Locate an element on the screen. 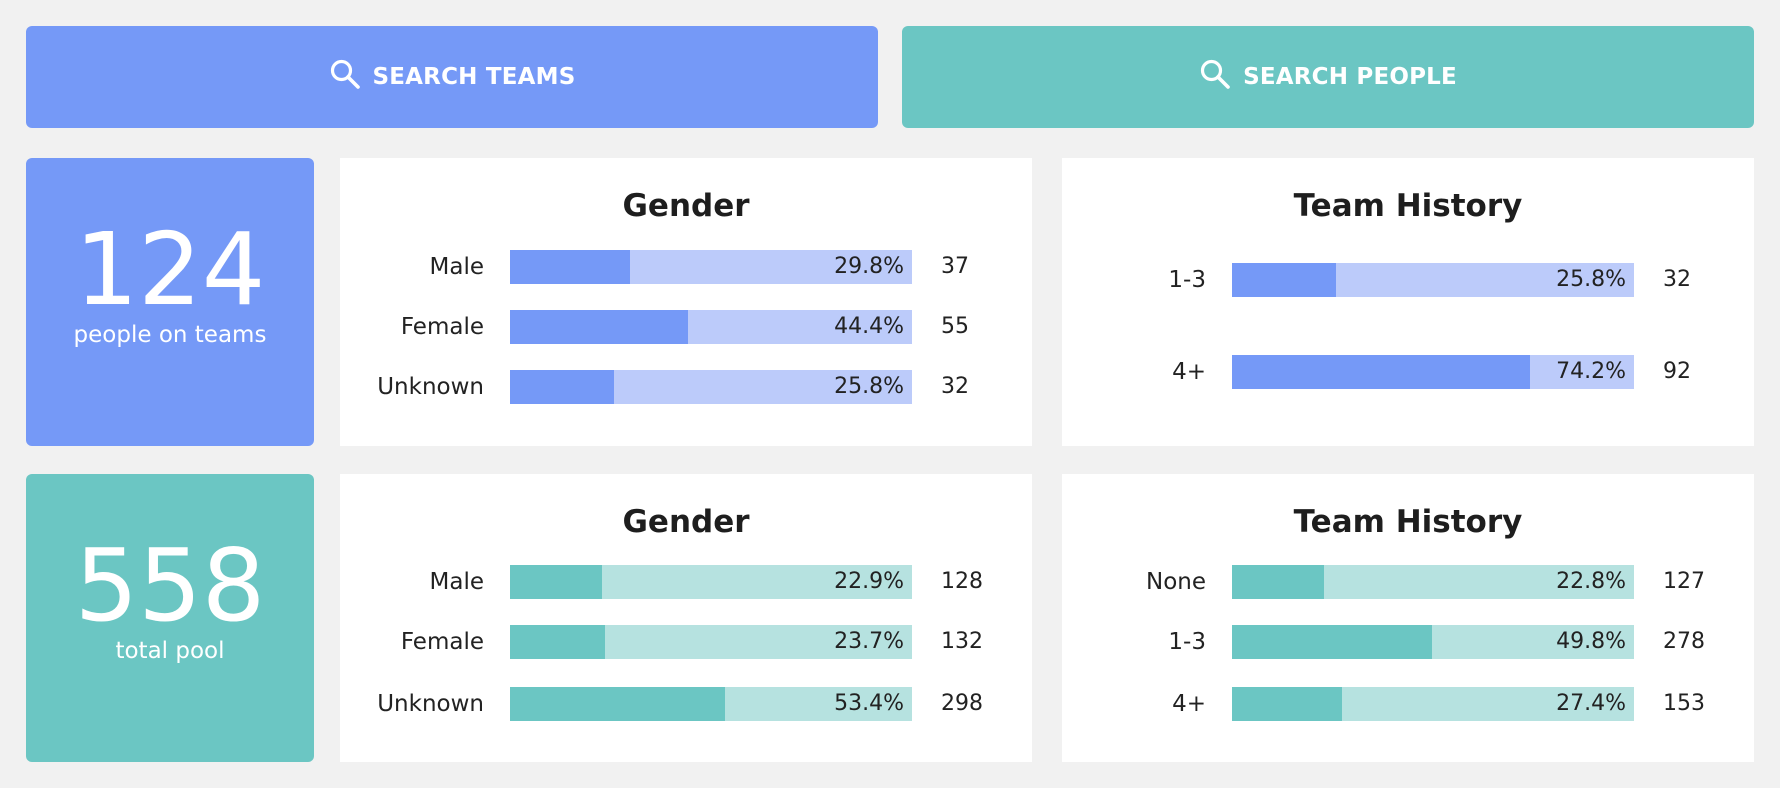 This screenshot has height=788, width=1780. gender-row-unknown: Unknown 53.4% 298 is located at coordinates (686, 704).